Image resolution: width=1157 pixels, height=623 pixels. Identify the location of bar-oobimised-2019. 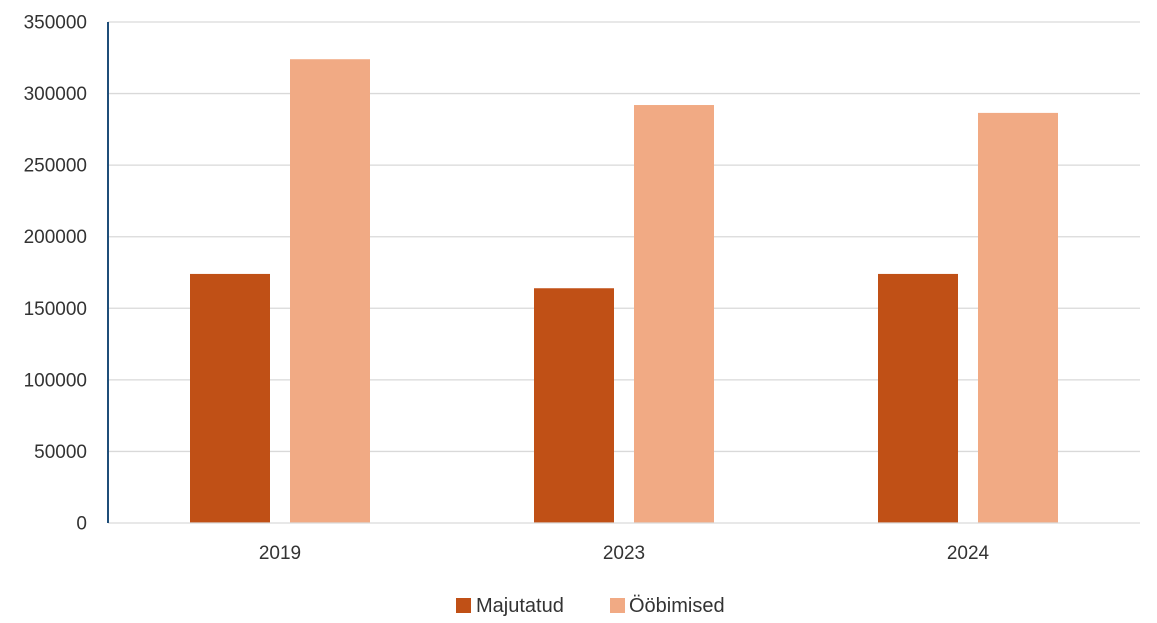
(330, 291).